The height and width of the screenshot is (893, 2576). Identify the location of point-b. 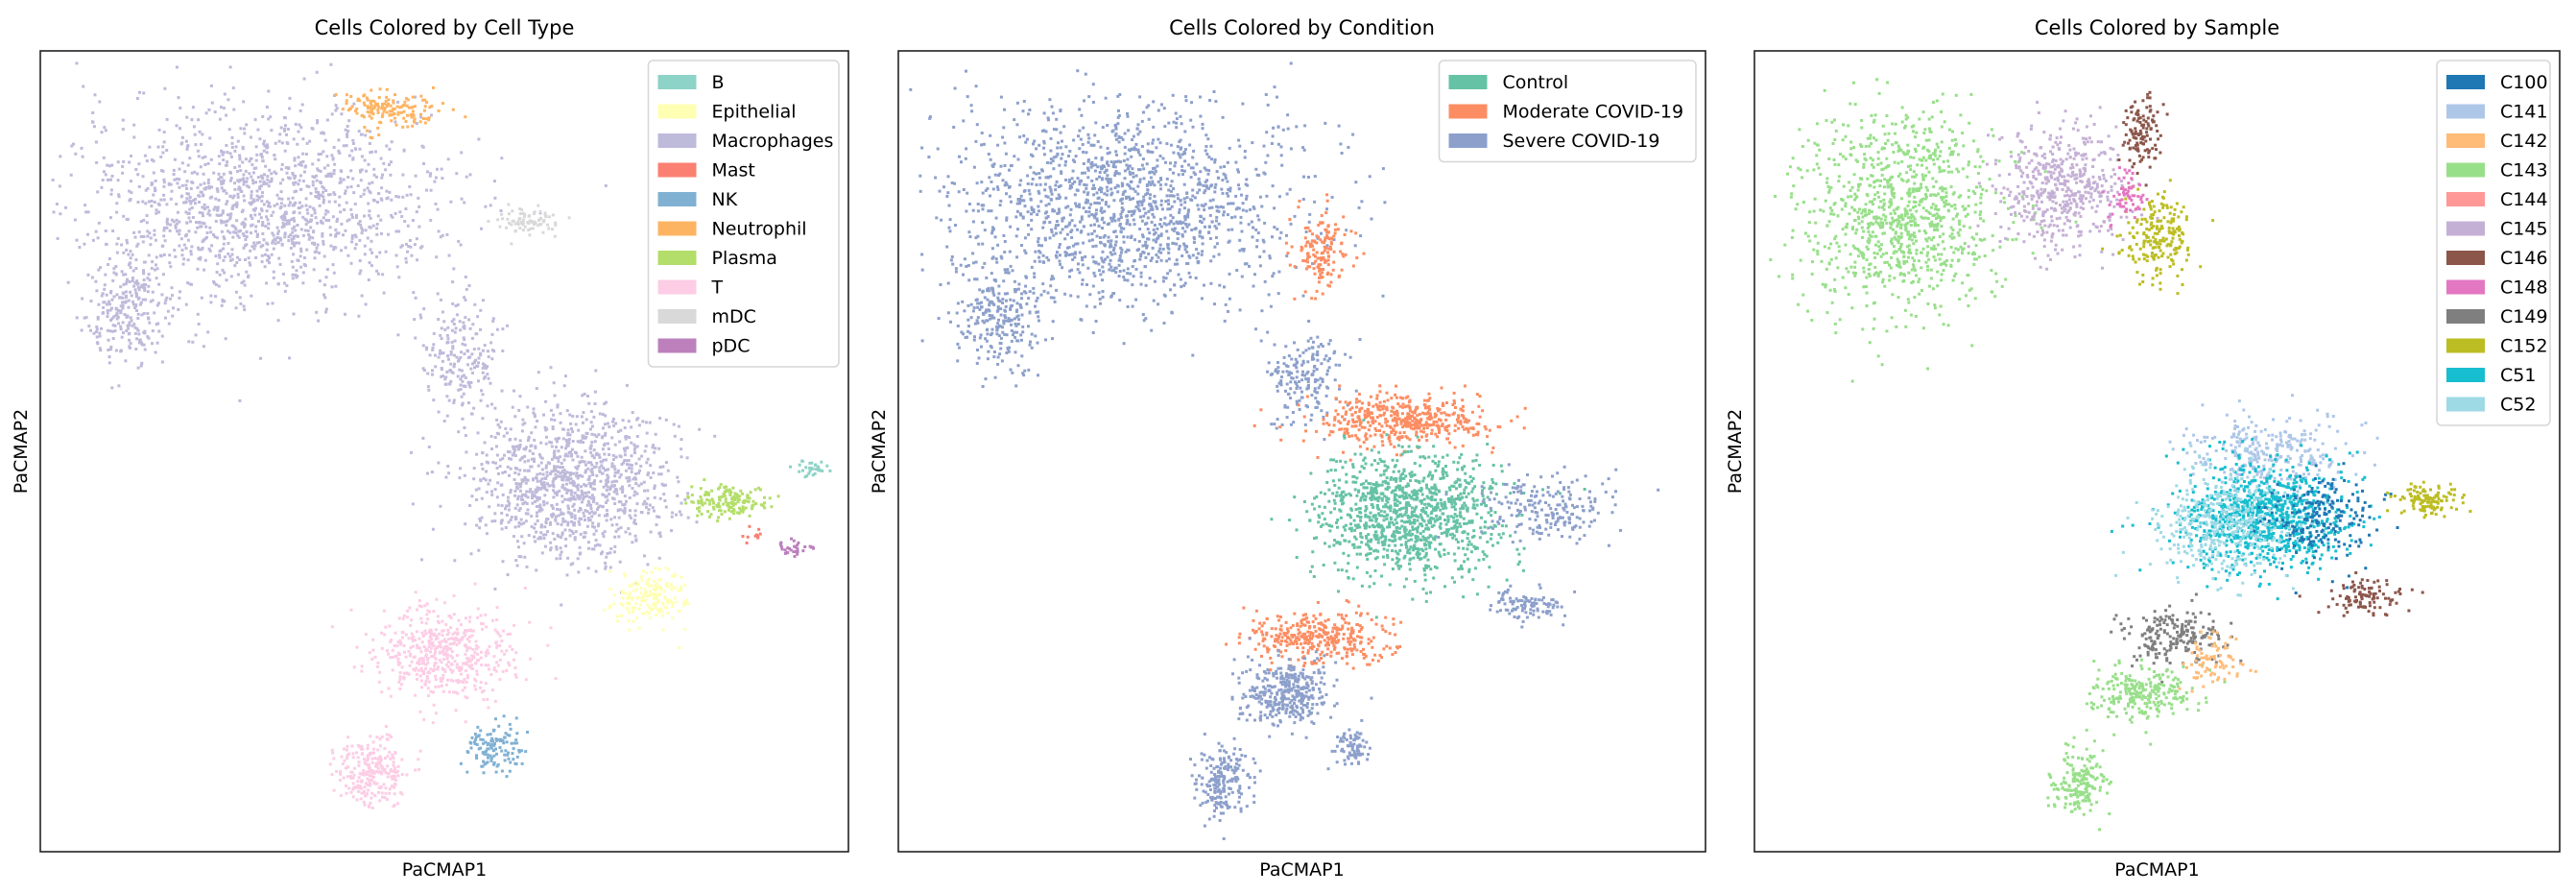
(813, 475).